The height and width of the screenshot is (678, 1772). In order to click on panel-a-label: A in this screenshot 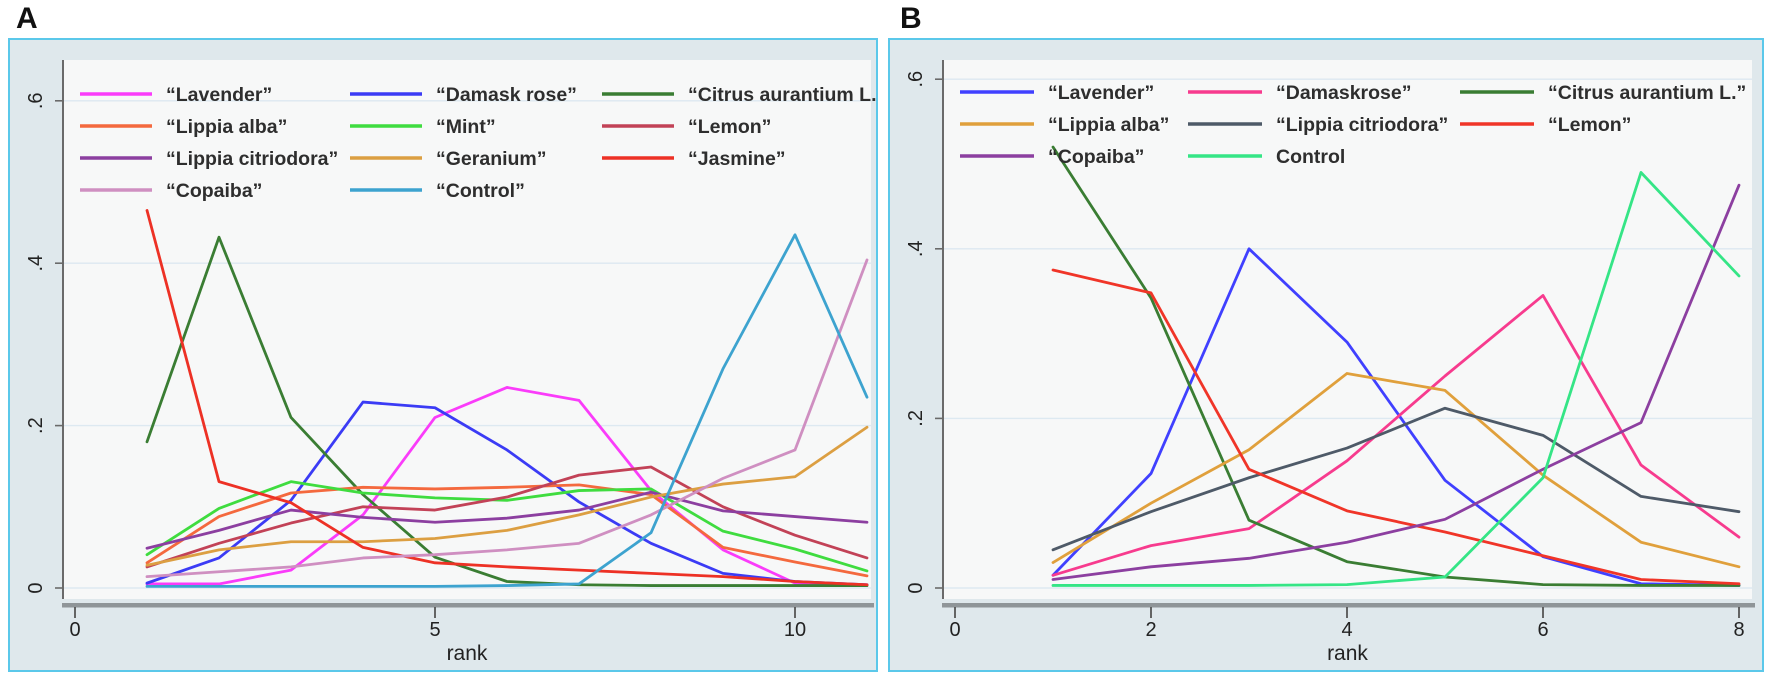, I will do `click(27, 18)`.